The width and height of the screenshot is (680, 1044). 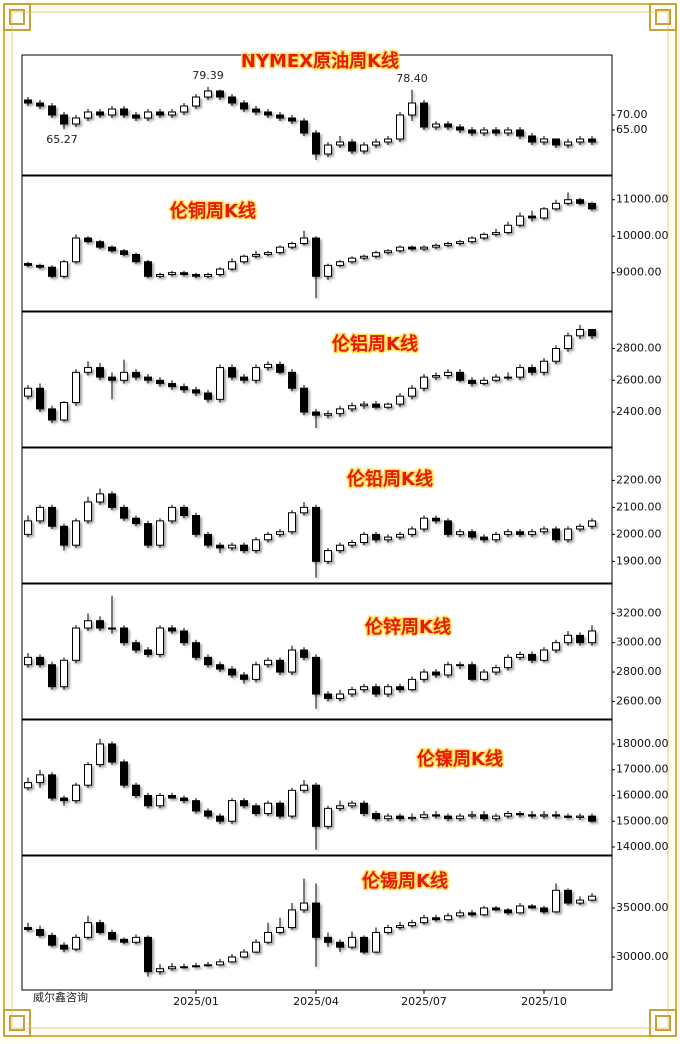 I want to click on y-tick-label: 2600.00, so click(x=639, y=700).